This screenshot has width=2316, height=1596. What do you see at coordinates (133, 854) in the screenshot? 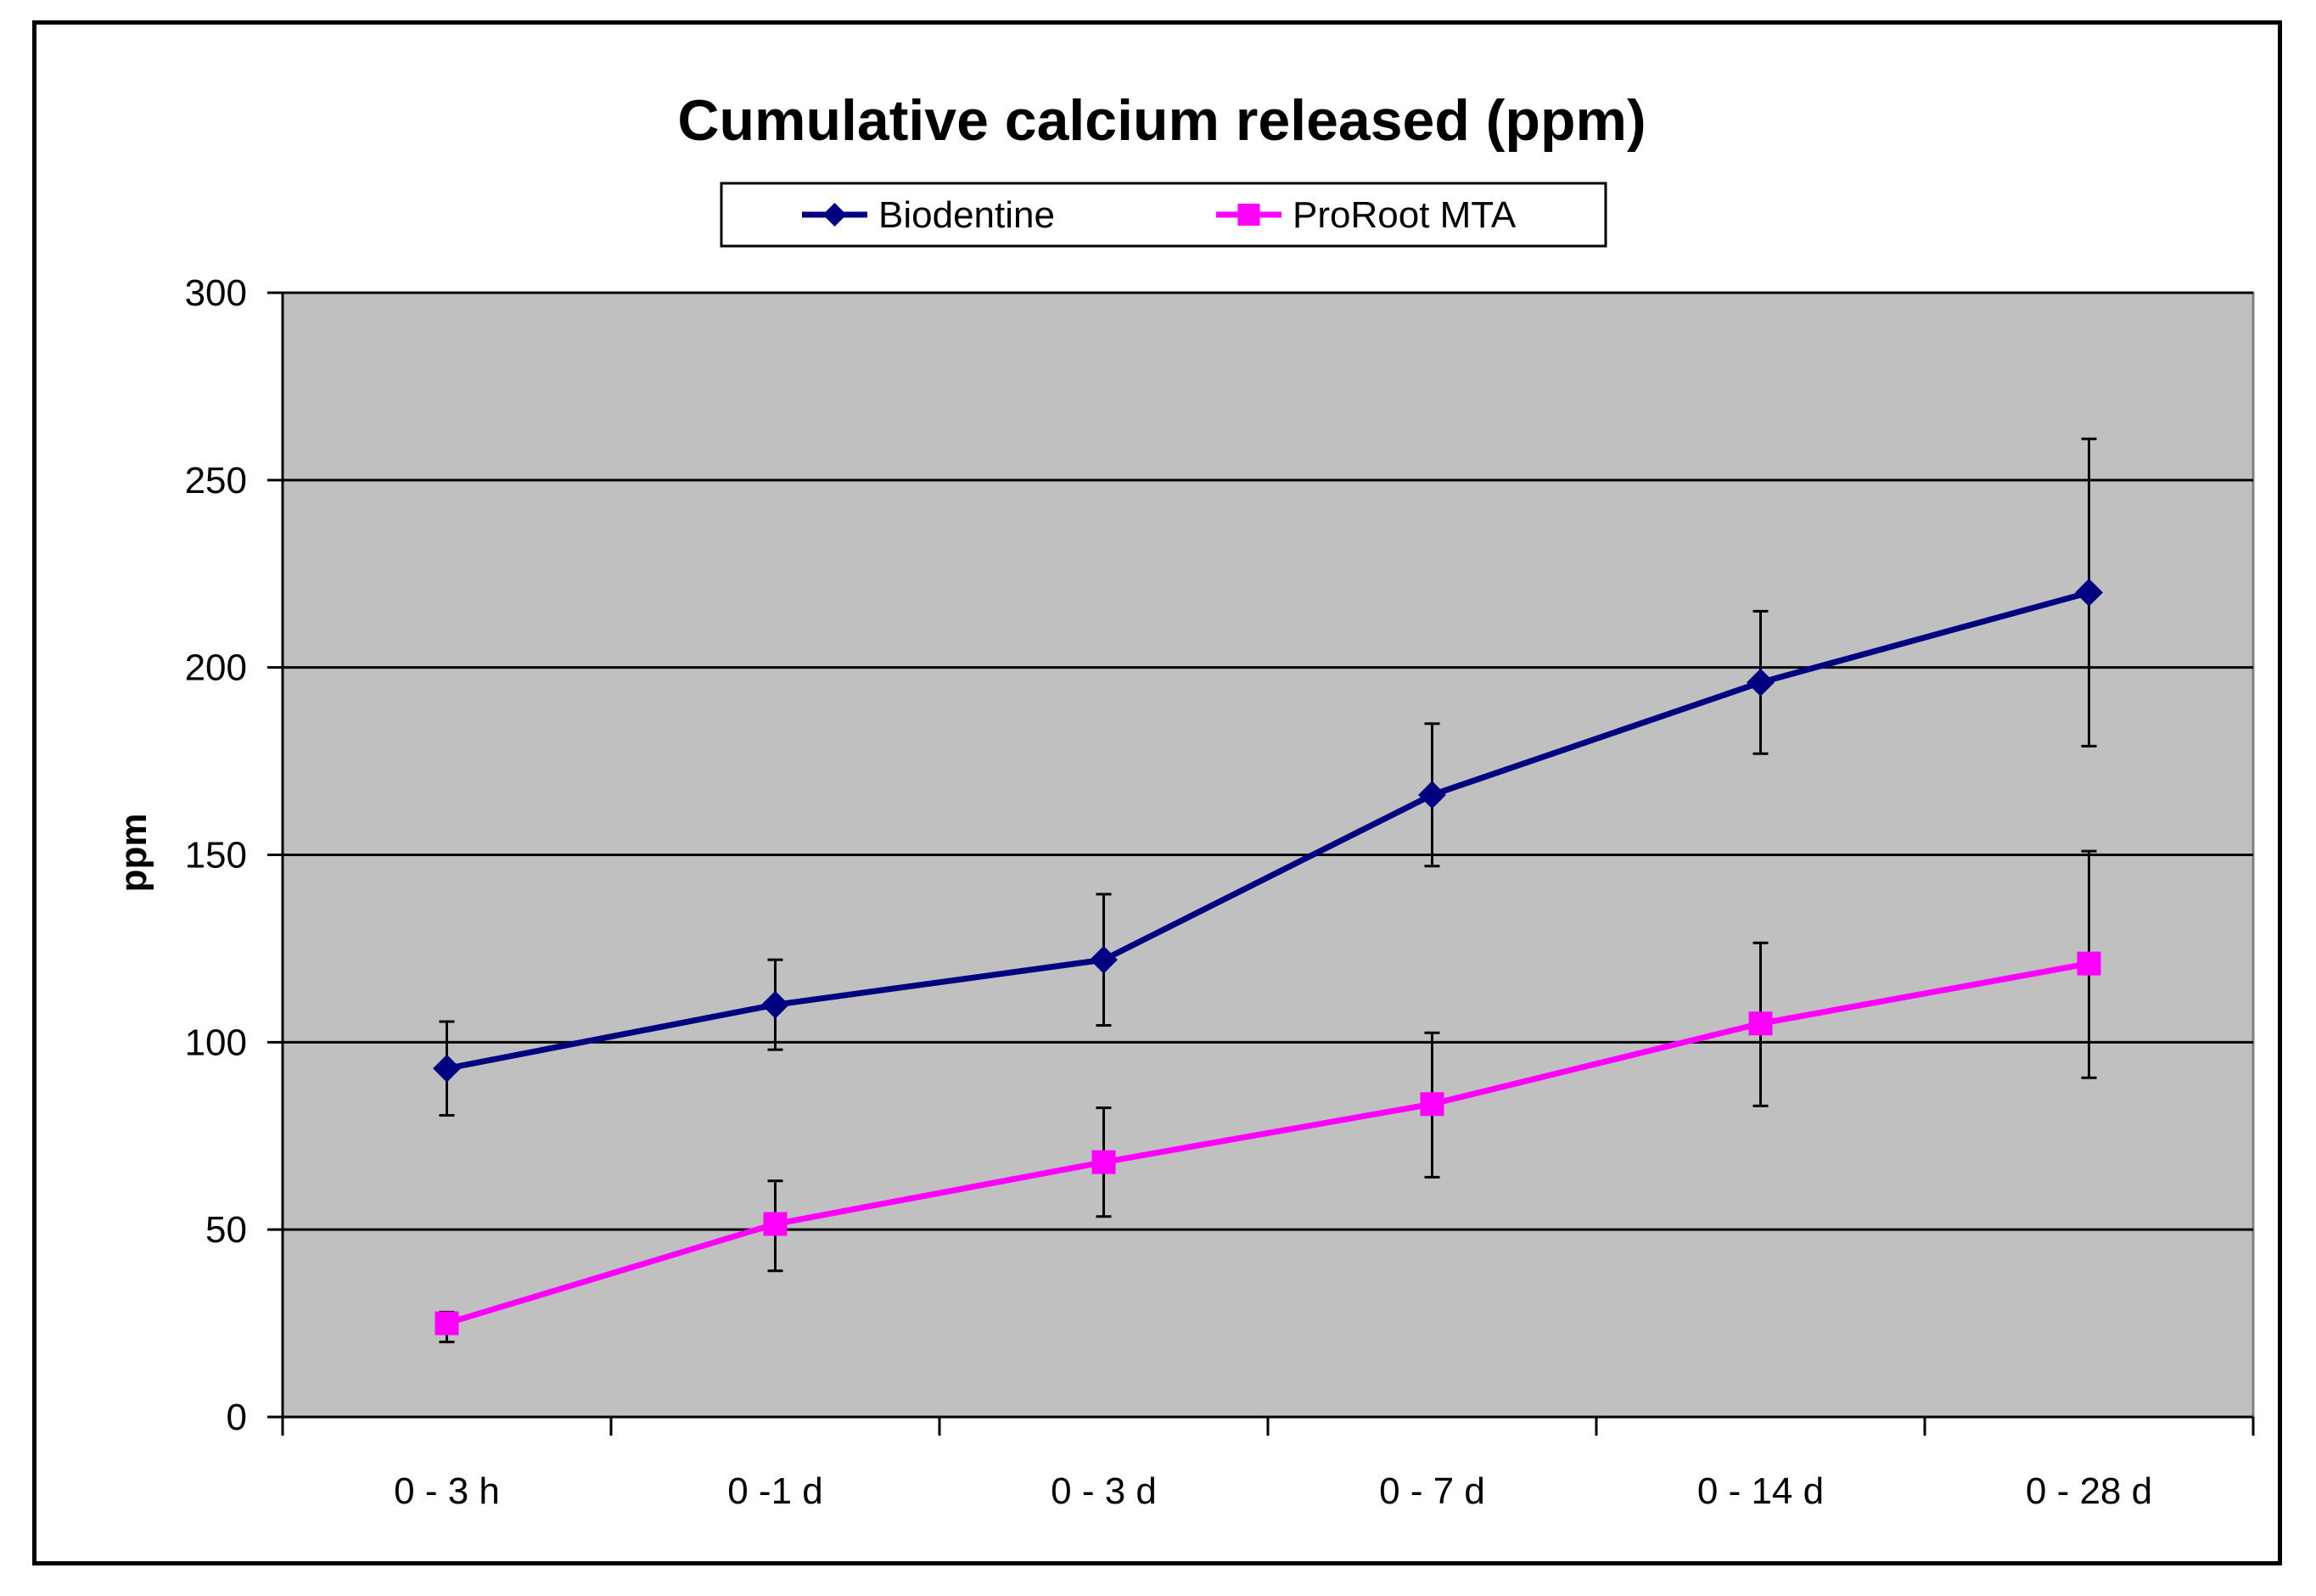
I see `y-axis-title: ppm` at bounding box center [133, 854].